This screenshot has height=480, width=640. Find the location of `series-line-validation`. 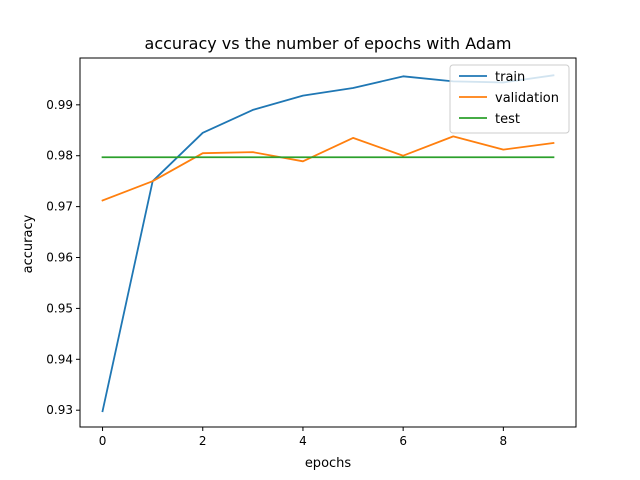

series-line-validation is located at coordinates (328, 168).